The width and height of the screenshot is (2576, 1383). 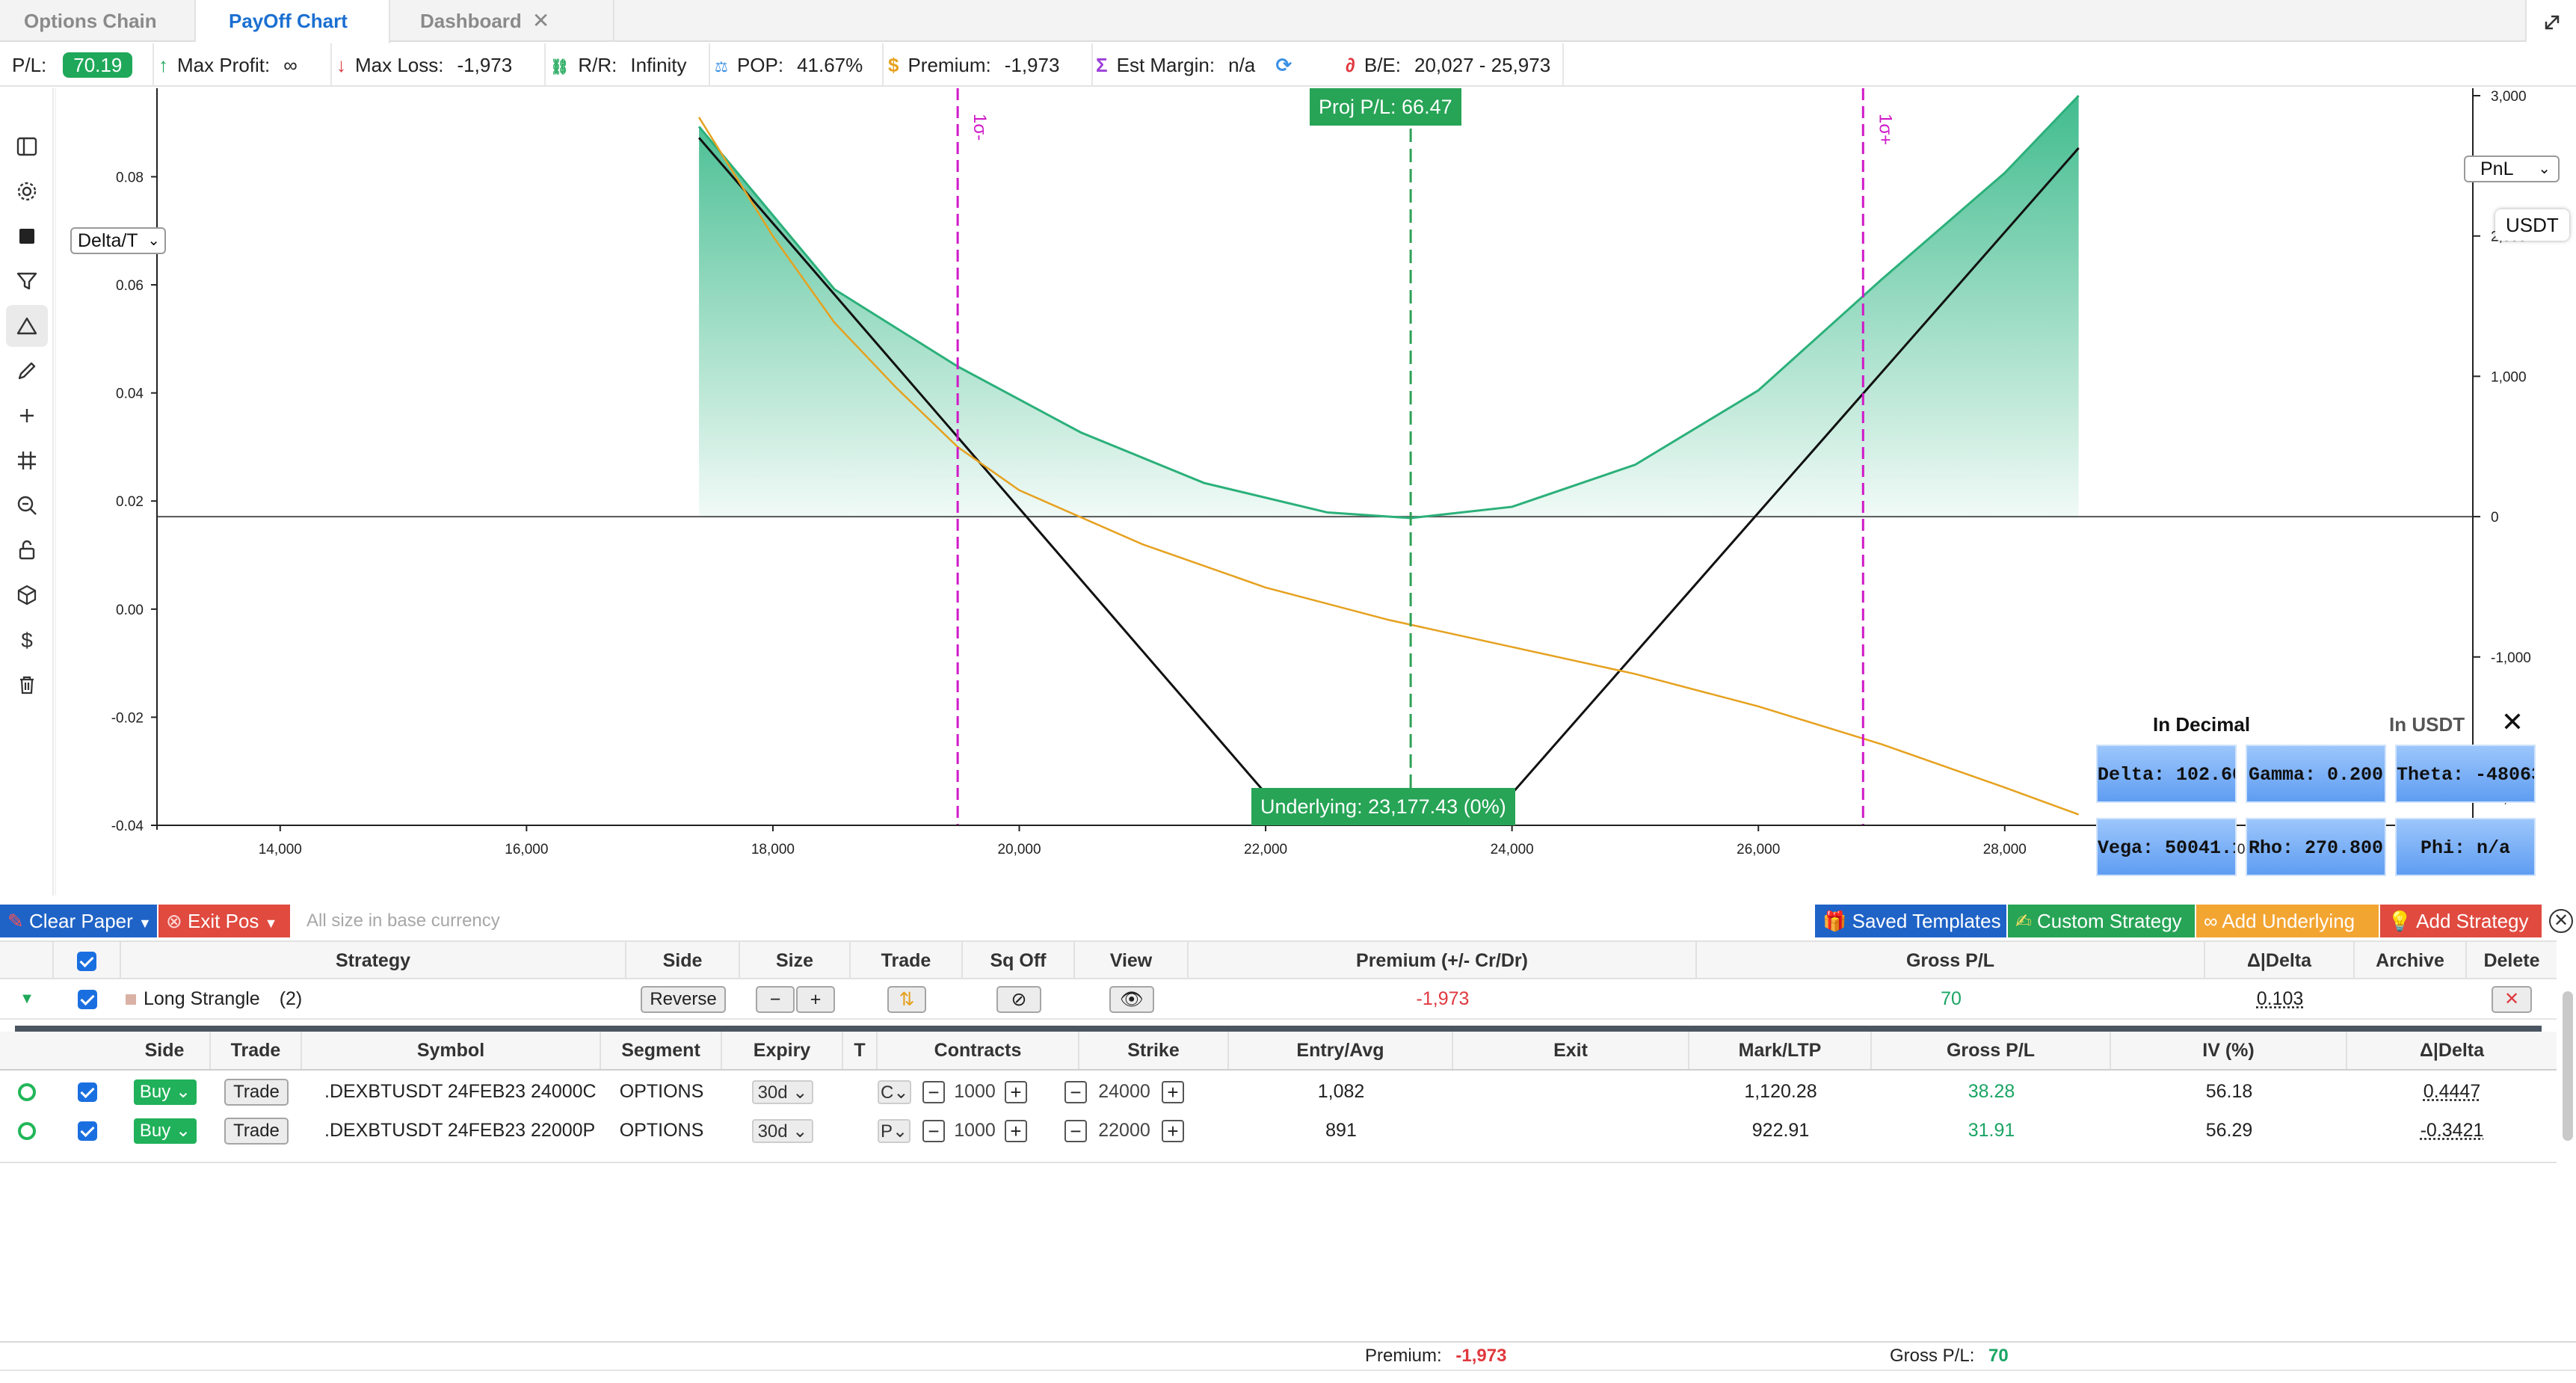 I want to click on tab-options-chain: Options Chain, so click(x=98, y=21).